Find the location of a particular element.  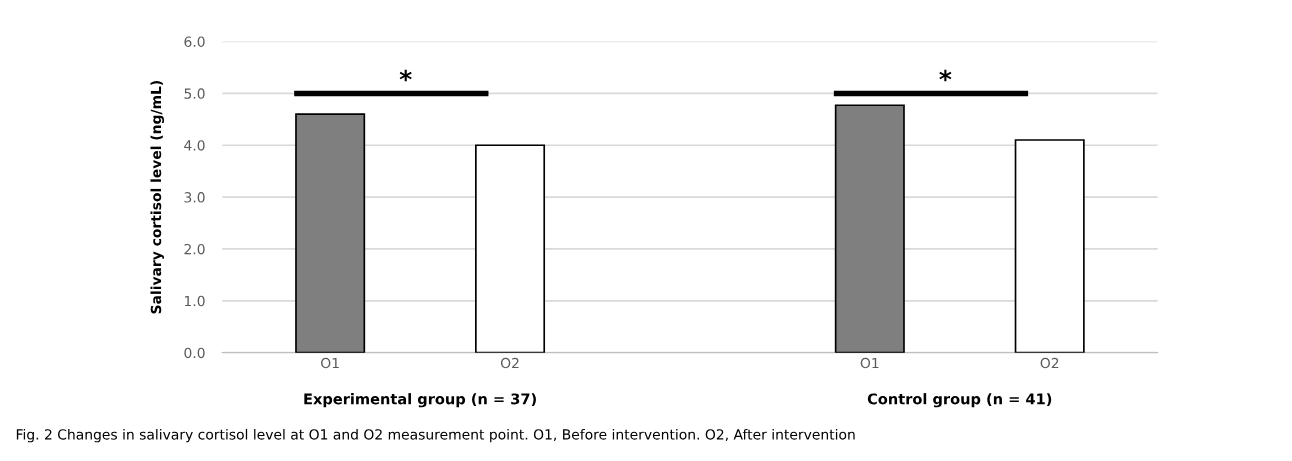

y-tick-label: 0.0 is located at coordinates (194, 353).